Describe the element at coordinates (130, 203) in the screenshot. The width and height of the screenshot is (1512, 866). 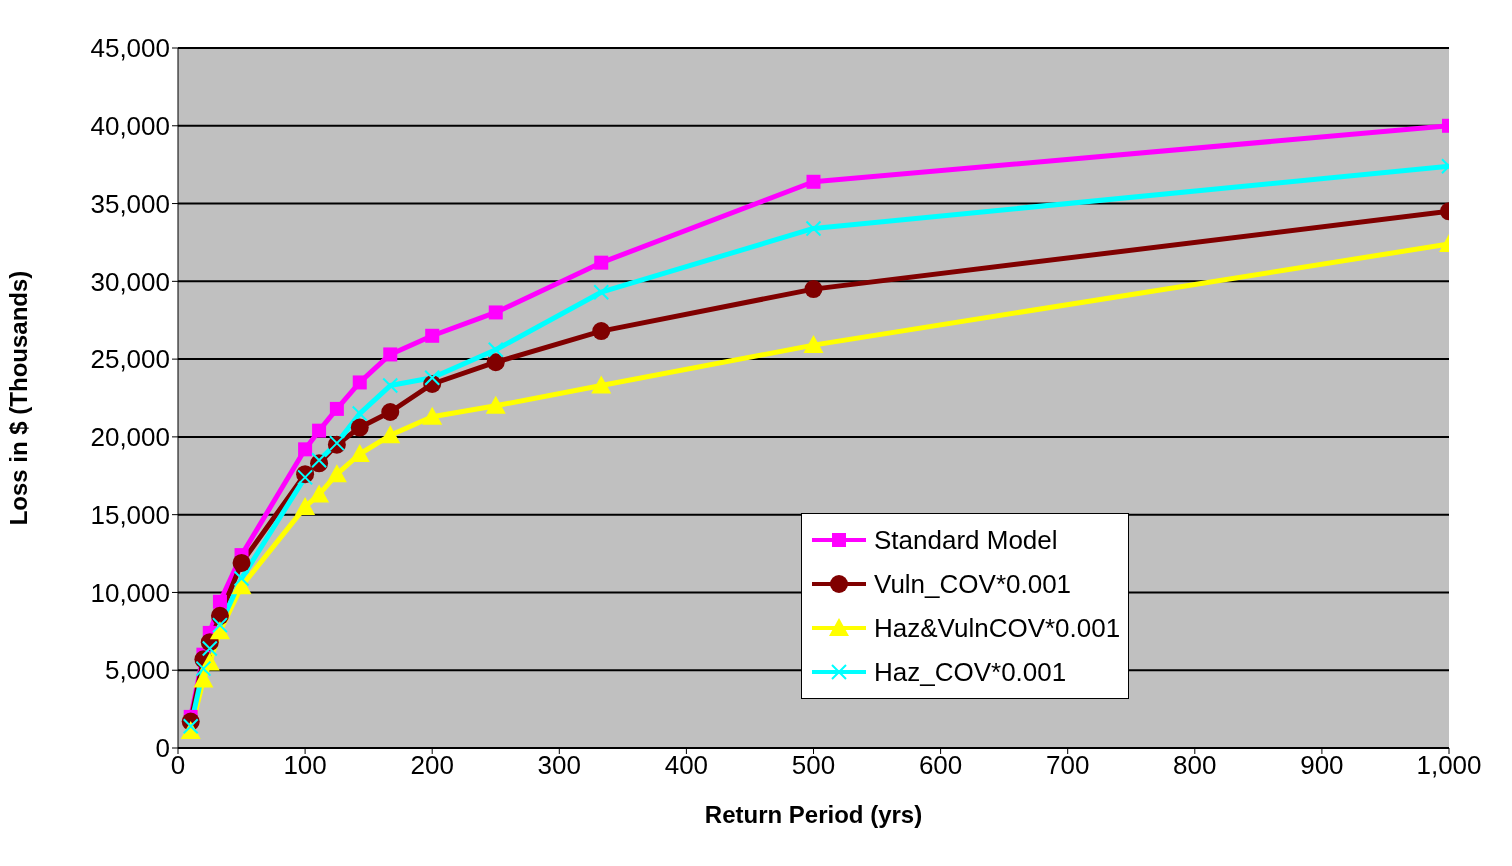
I see `y-tick-label: 35,000` at that location.